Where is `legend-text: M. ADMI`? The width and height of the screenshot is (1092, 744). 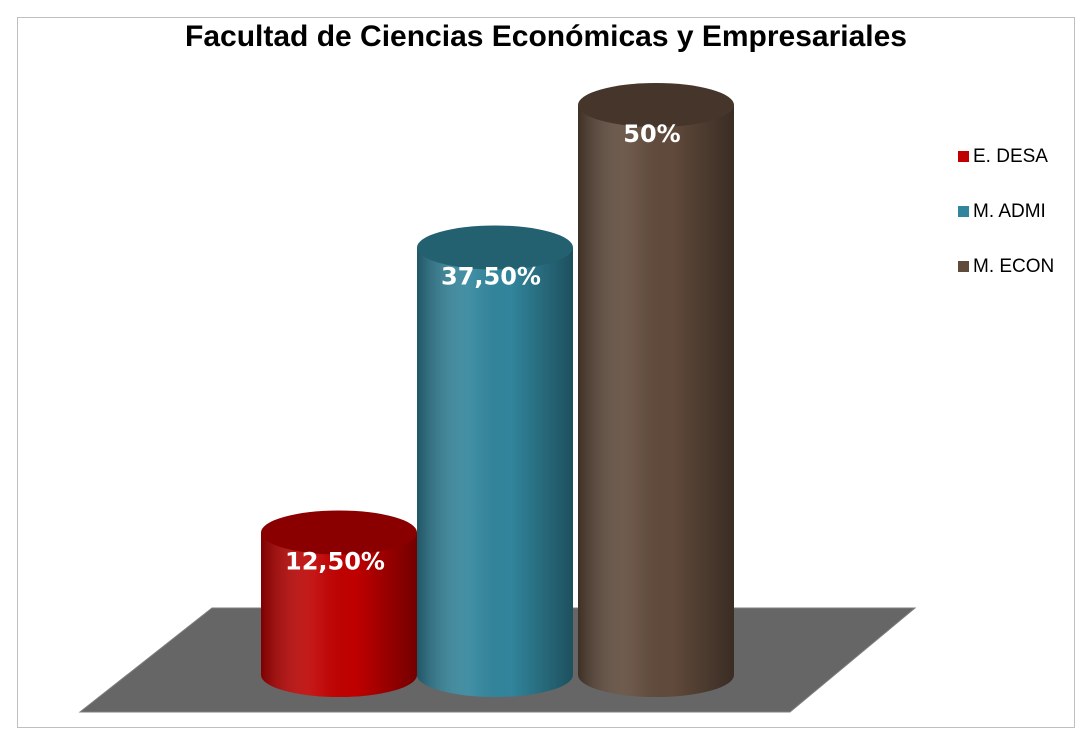 legend-text: M. ADMI is located at coordinates (1009, 211).